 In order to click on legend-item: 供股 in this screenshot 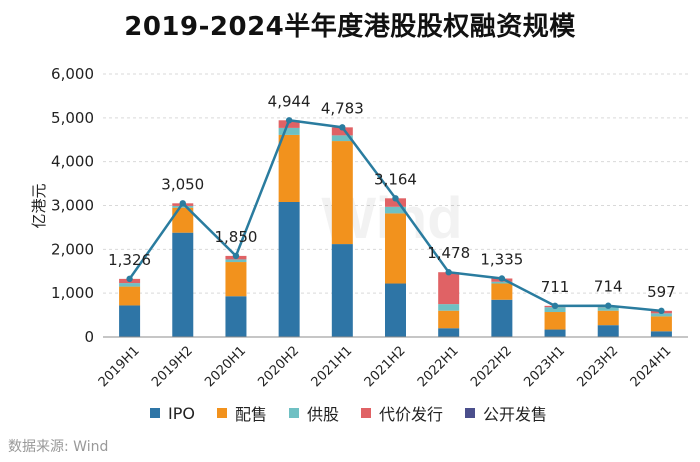, I will do `click(313, 413)`.